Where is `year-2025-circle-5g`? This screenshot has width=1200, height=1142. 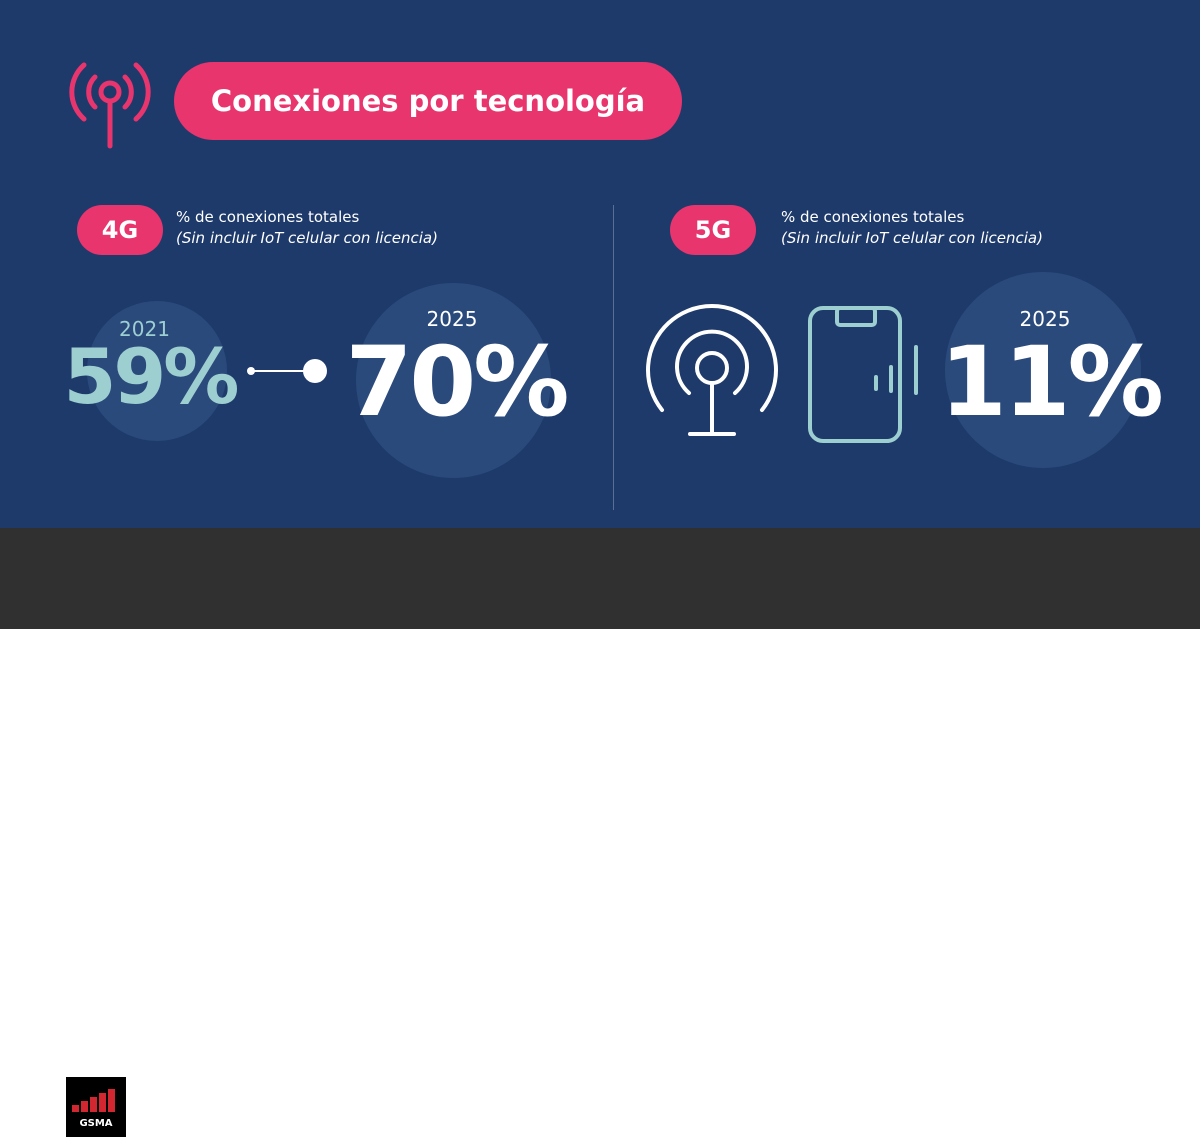
year-2025-circle-5g is located at coordinates (1043, 370).